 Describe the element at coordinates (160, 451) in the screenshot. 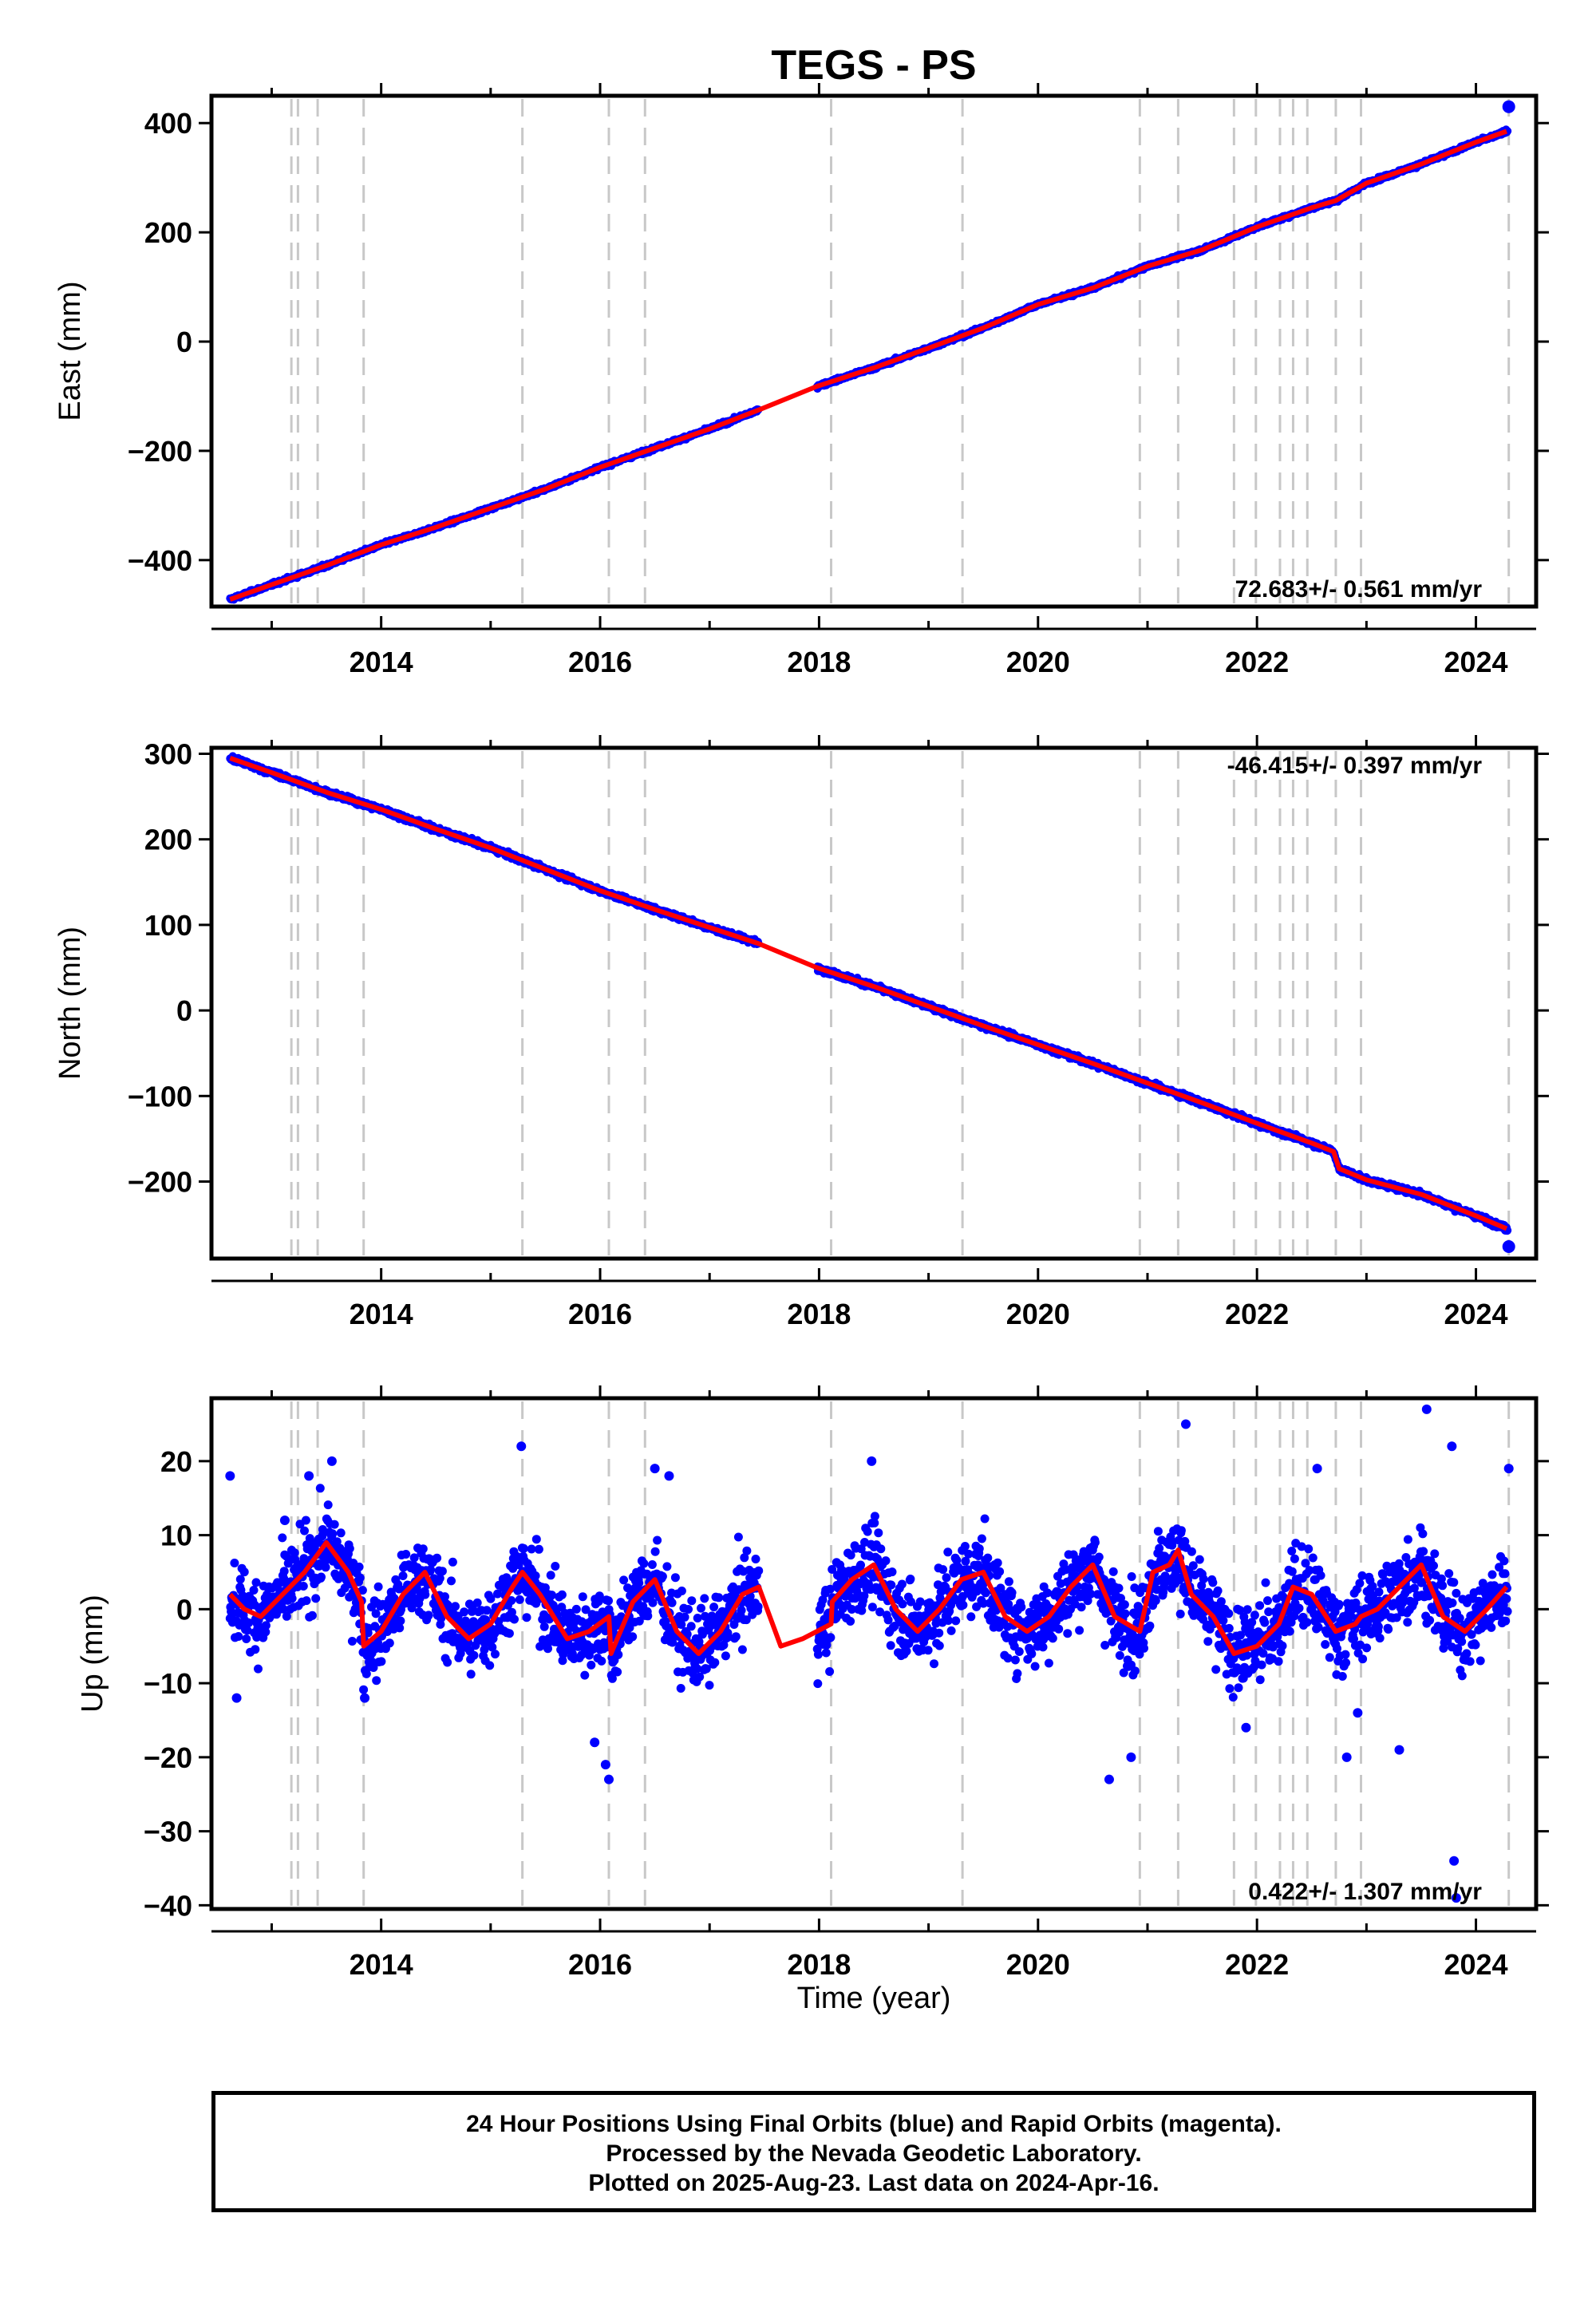

I see `y-tick-label: −200` at that location.